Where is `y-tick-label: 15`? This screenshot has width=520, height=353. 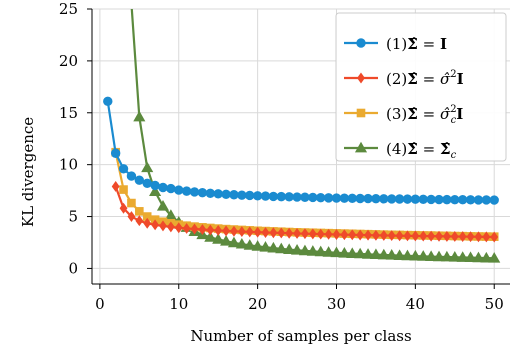
y-tick-label: 15 is located at coordinates (68, 113).